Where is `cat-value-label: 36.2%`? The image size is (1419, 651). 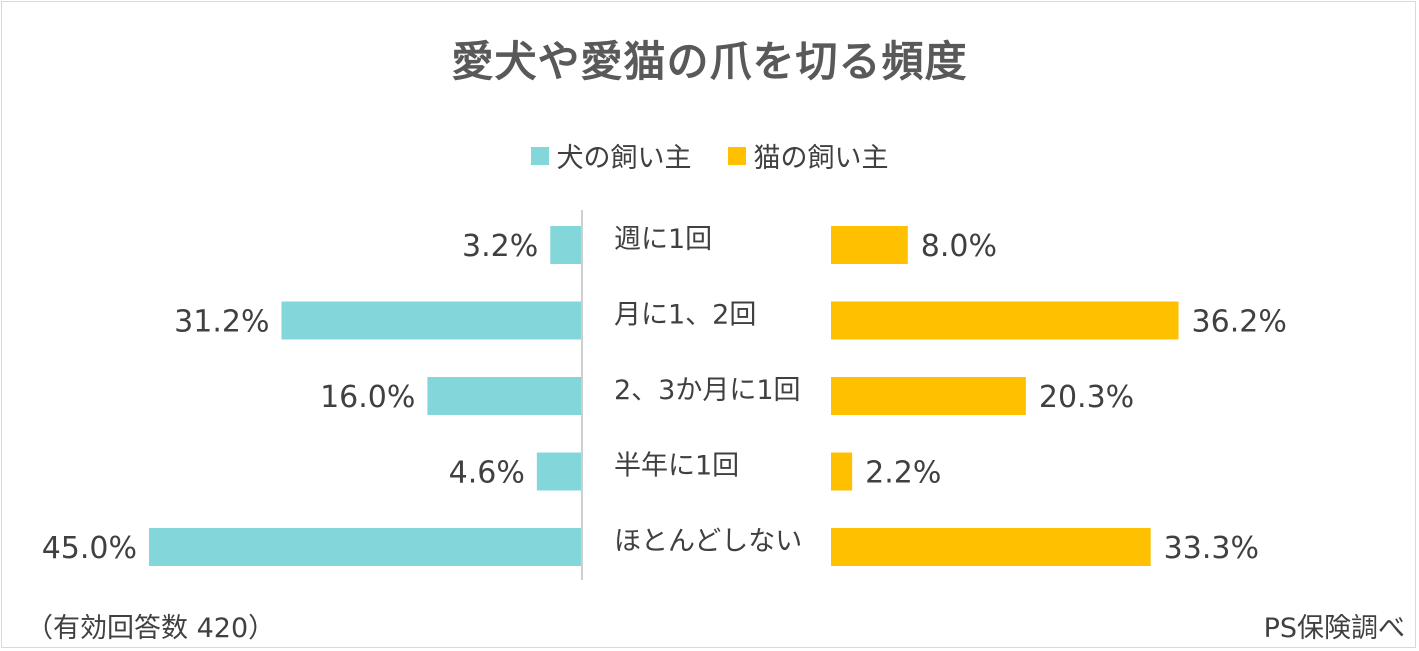 cat-value-label: 36.2% is located at coordinates (1239, 322).